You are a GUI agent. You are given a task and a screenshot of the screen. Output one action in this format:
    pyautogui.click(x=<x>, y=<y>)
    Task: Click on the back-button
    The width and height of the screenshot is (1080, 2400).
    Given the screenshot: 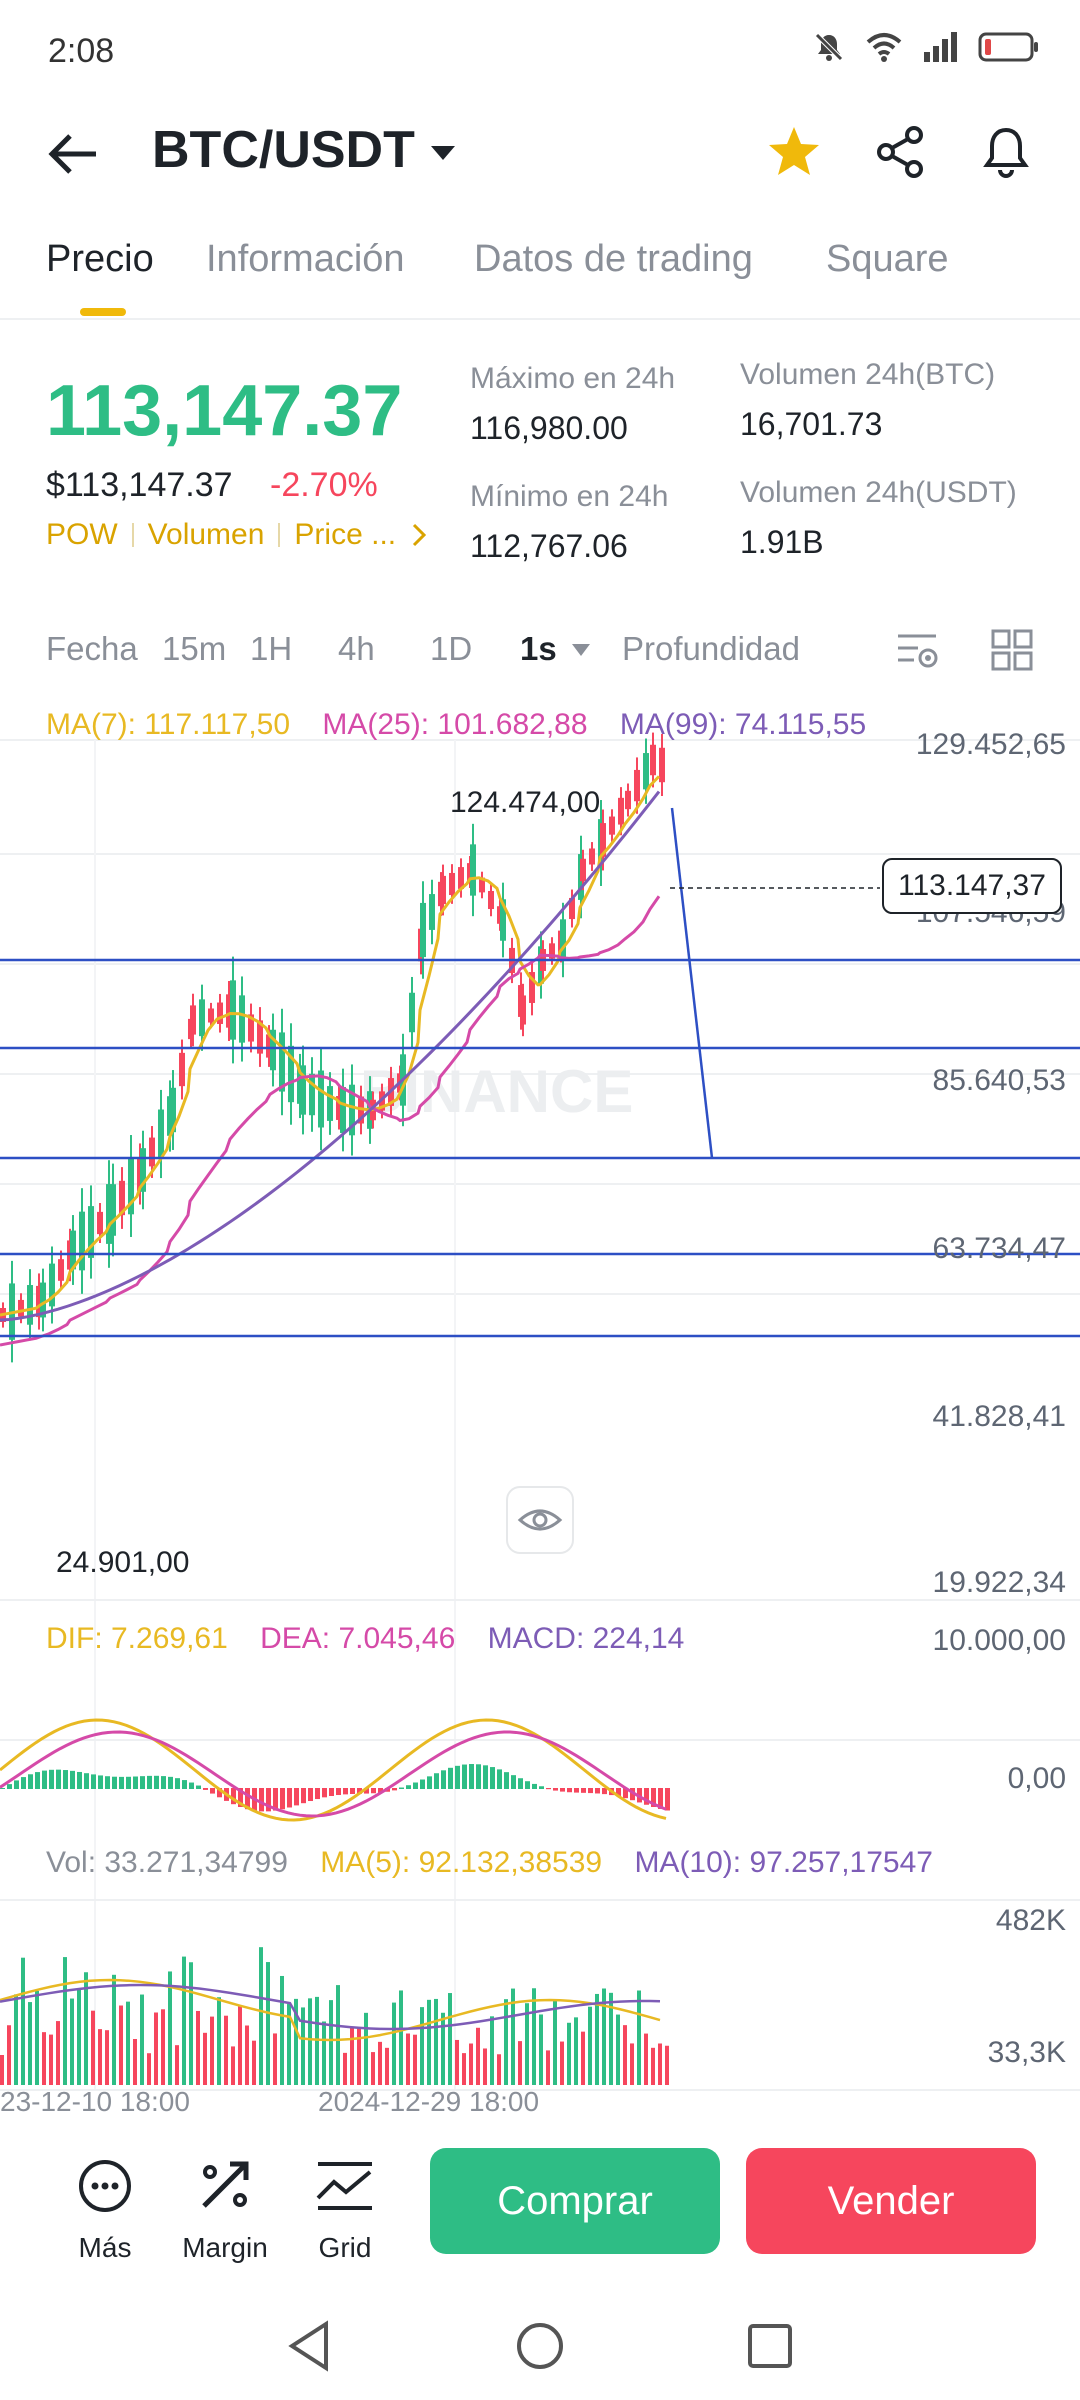 What is the action you would take?
    pyautogui.click(x=74, y=154)
    